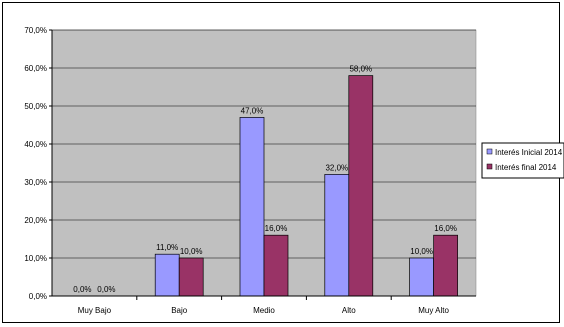 The image size is (564, 327). I want to click on x-axis-ticks: Muy Bajo Bajo Medio Alto Muy Alto, so click(263, 305).